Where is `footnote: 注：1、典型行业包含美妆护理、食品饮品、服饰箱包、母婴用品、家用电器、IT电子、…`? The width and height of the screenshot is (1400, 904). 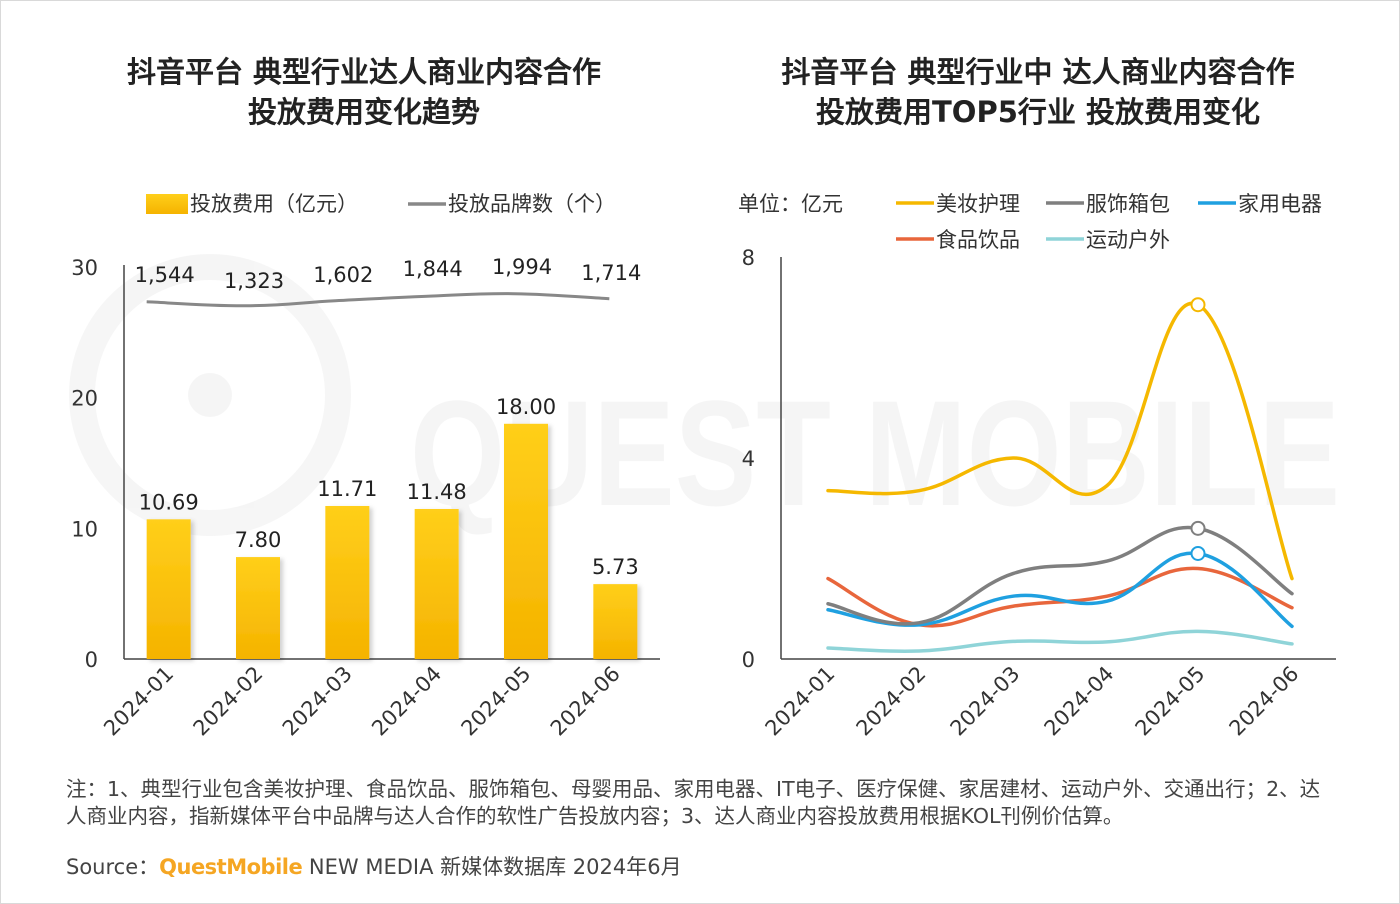
footnote: 注：1、典型行业包含美妆护理、食品饮品、服饰箱包、母婴用品、家用电器、IT电子、… is located at coordinates (693, 802).